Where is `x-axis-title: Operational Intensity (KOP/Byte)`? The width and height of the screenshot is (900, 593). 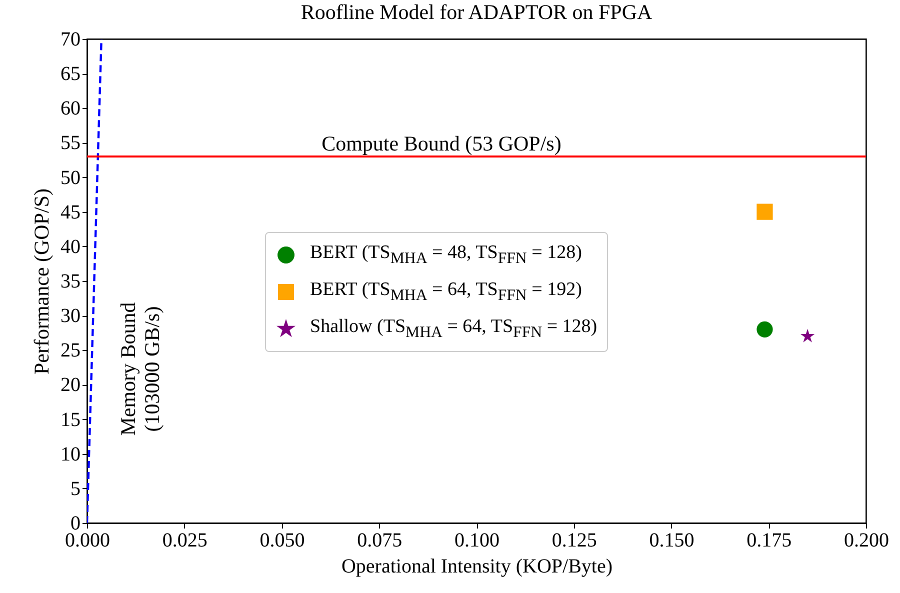 x-axis-title: Operational Intensity (KOP/Byte) is located at coordinates (477, 567).